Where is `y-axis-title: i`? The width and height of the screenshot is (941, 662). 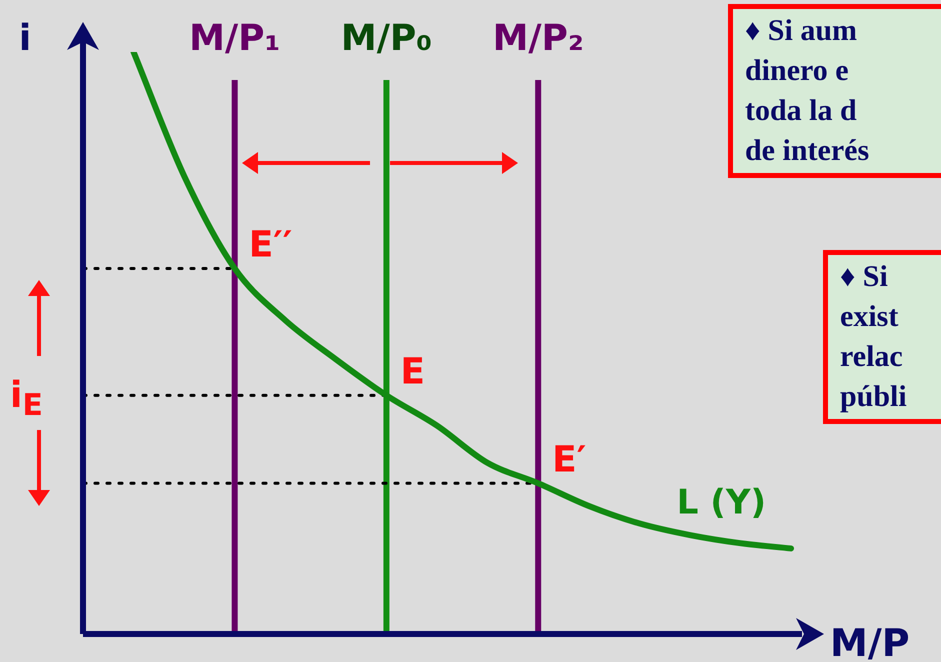 y-axis-title: i is located at coordinates (25, 38).